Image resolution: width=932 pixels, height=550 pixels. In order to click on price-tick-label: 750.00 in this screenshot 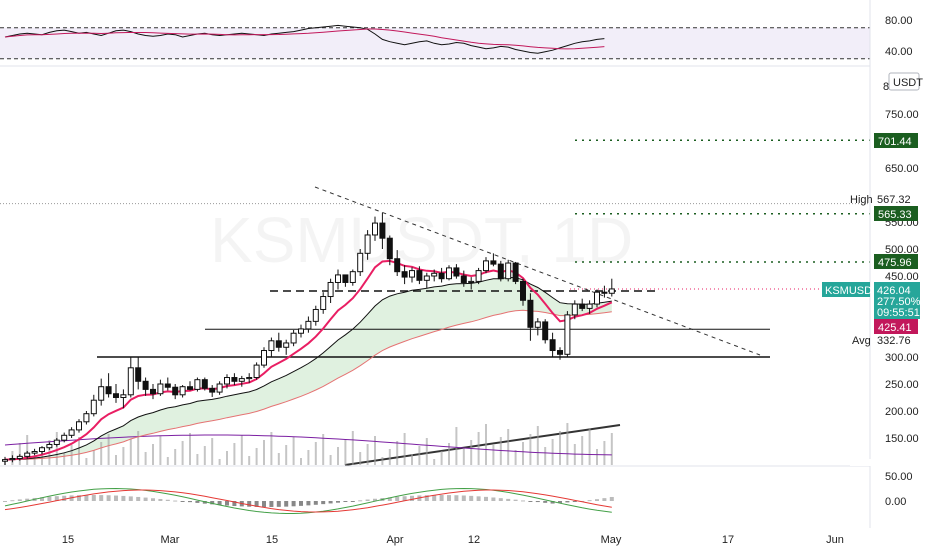, I will do `click(902, 115)`.